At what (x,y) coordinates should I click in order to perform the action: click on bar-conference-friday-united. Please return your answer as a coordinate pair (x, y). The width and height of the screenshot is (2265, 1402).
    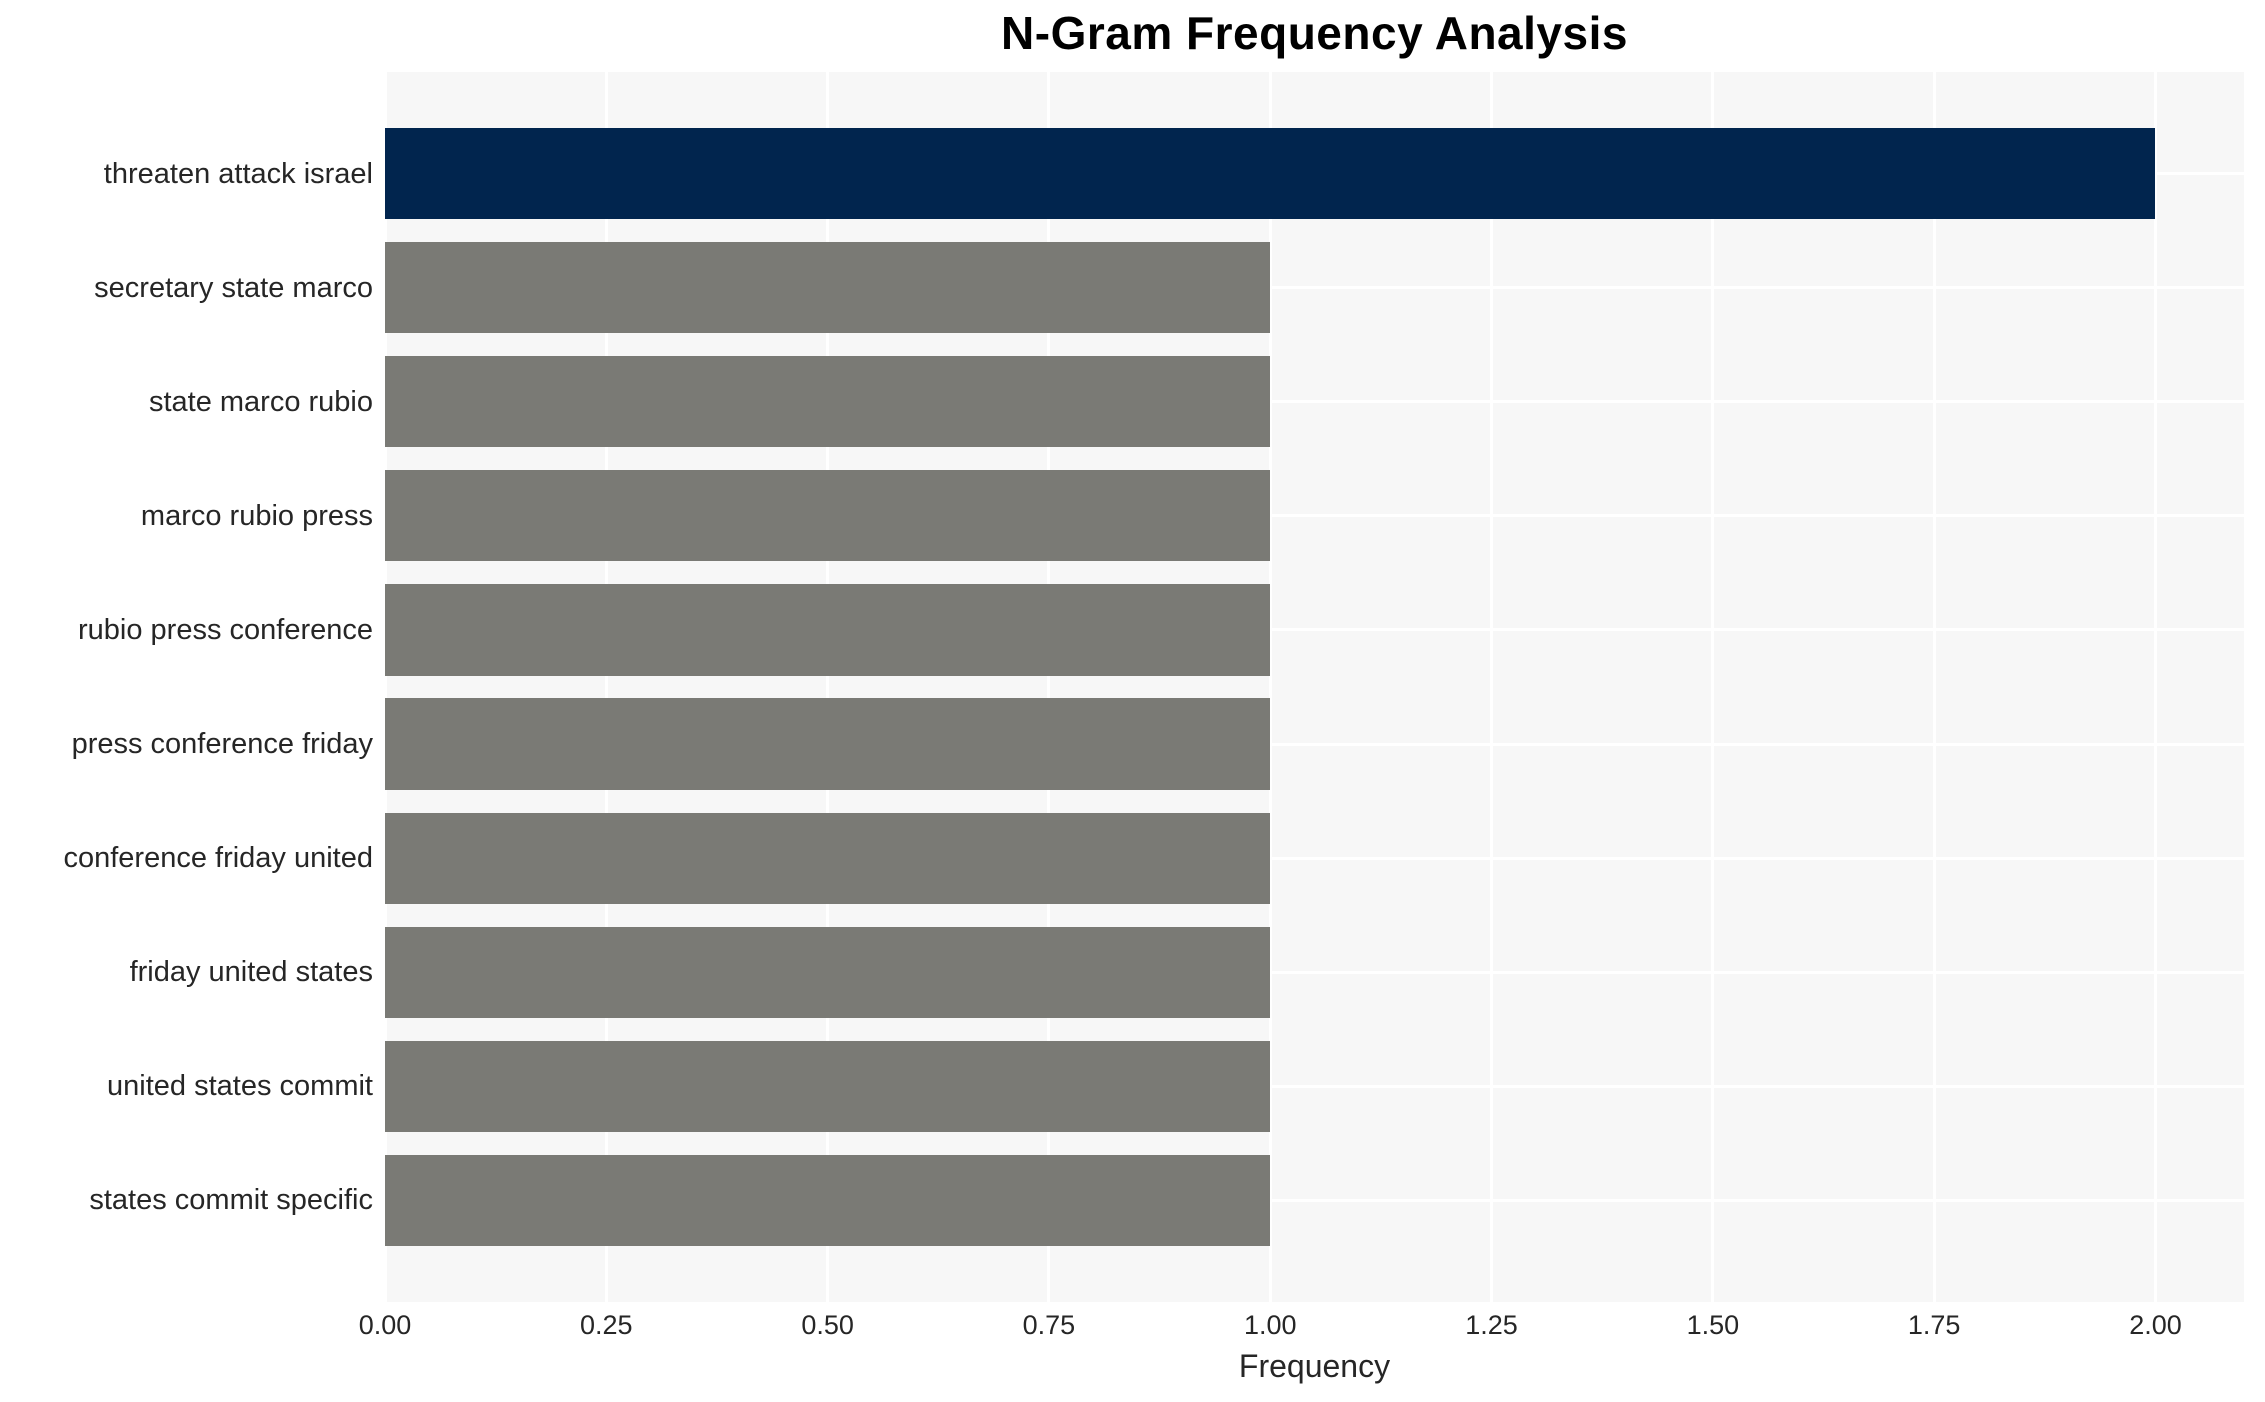
    Looking at the image, I should click on (828, 858).